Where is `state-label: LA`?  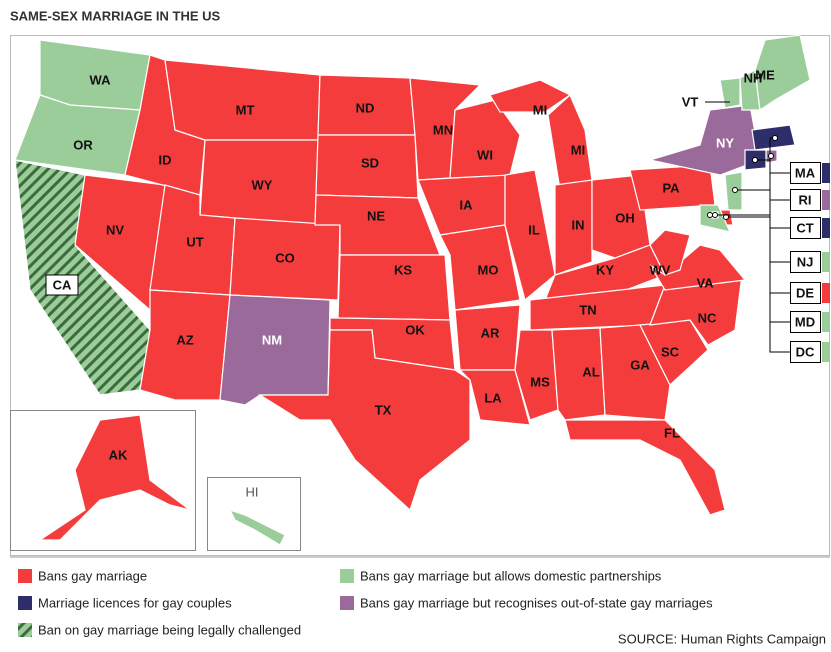
state-label: LA is located at coordinates (493, 397).